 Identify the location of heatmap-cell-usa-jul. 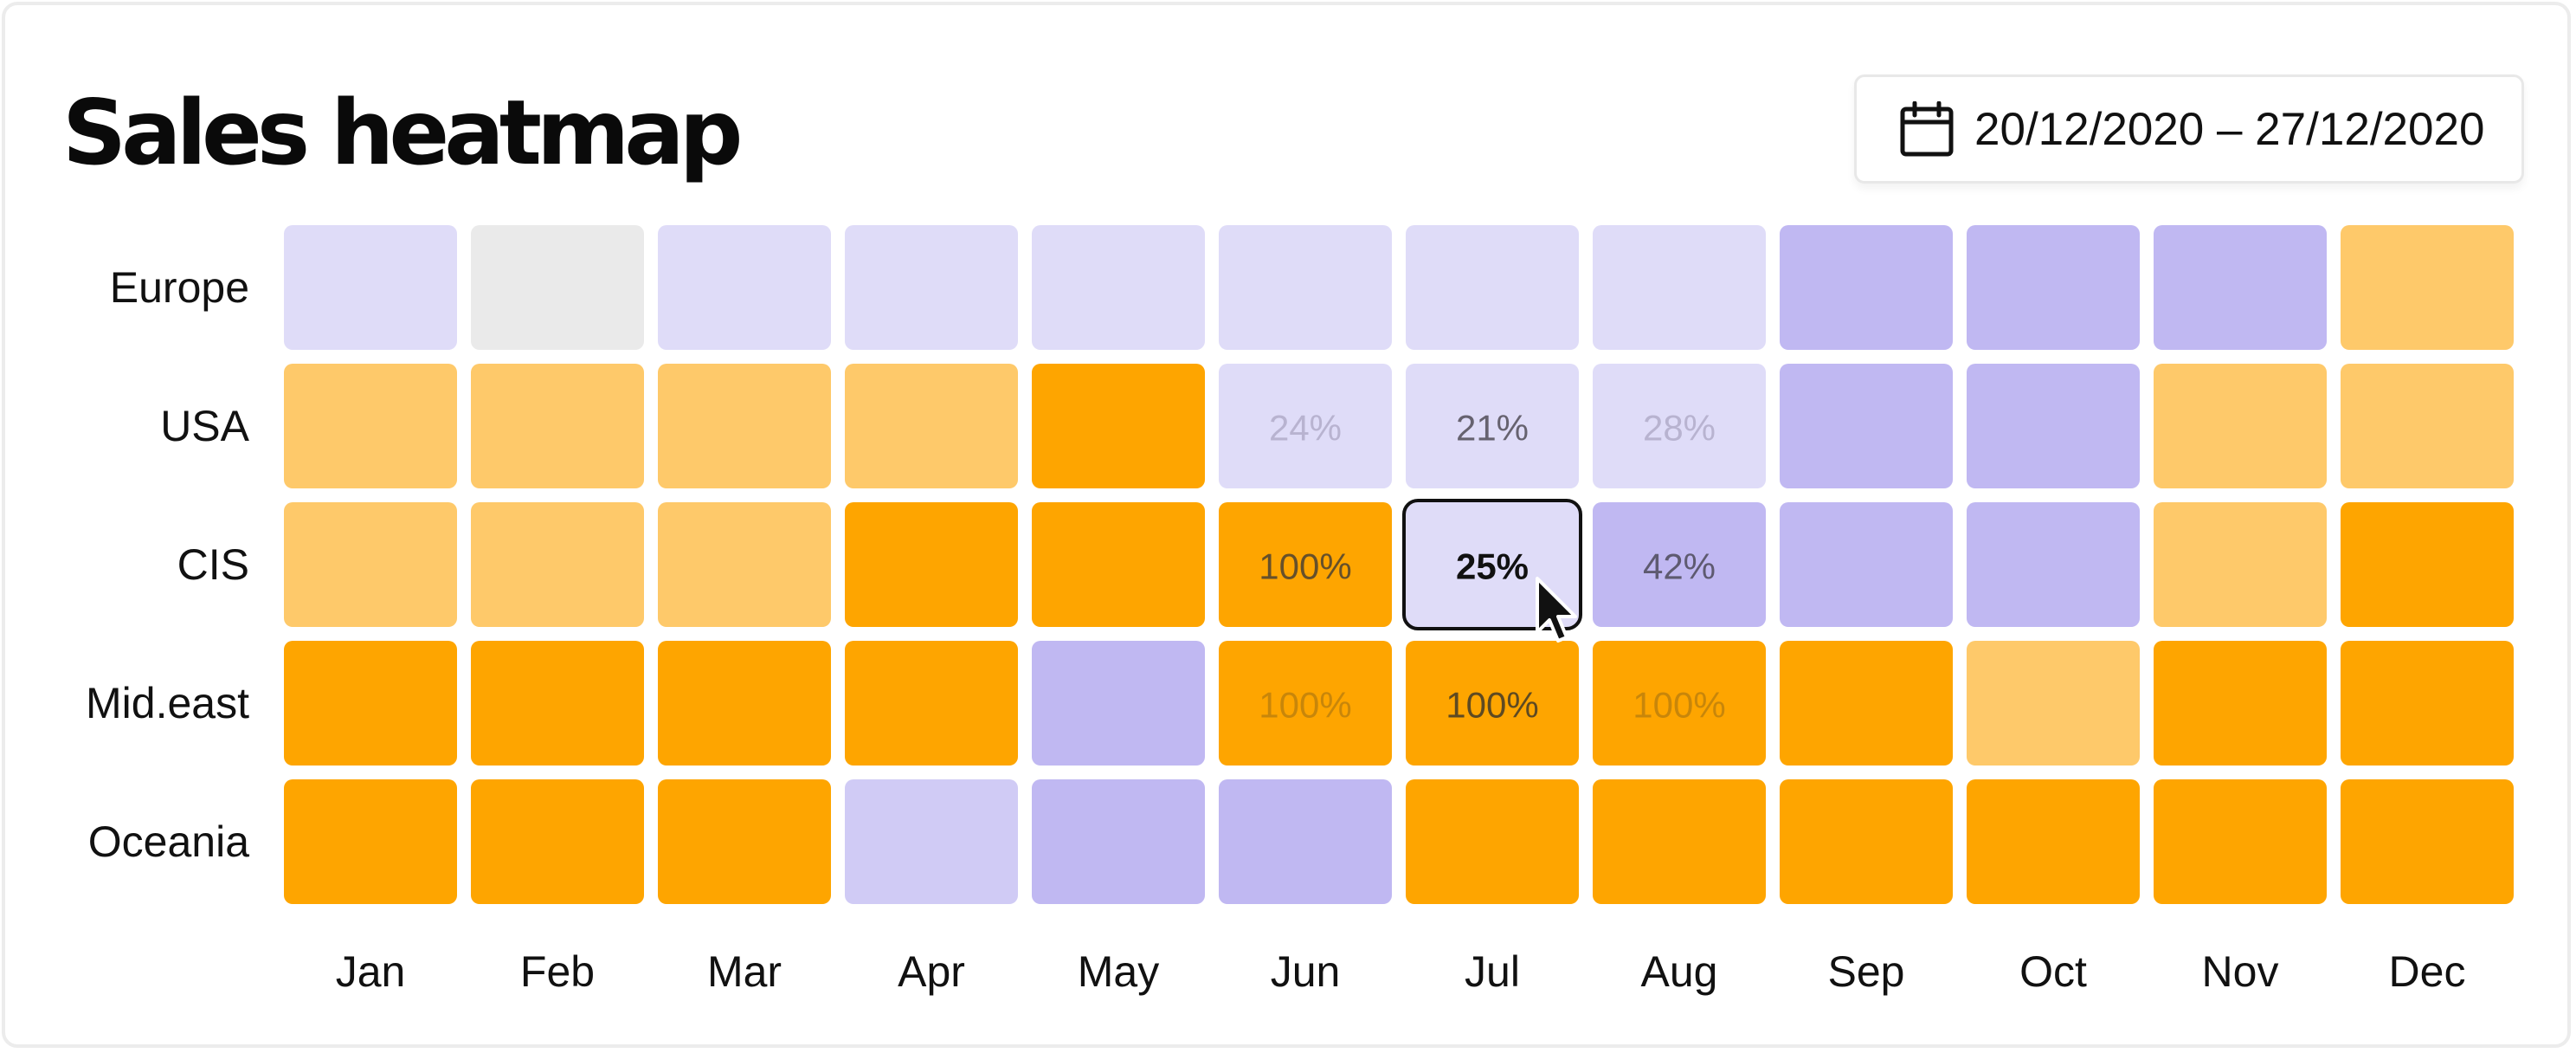
(1492, 426).